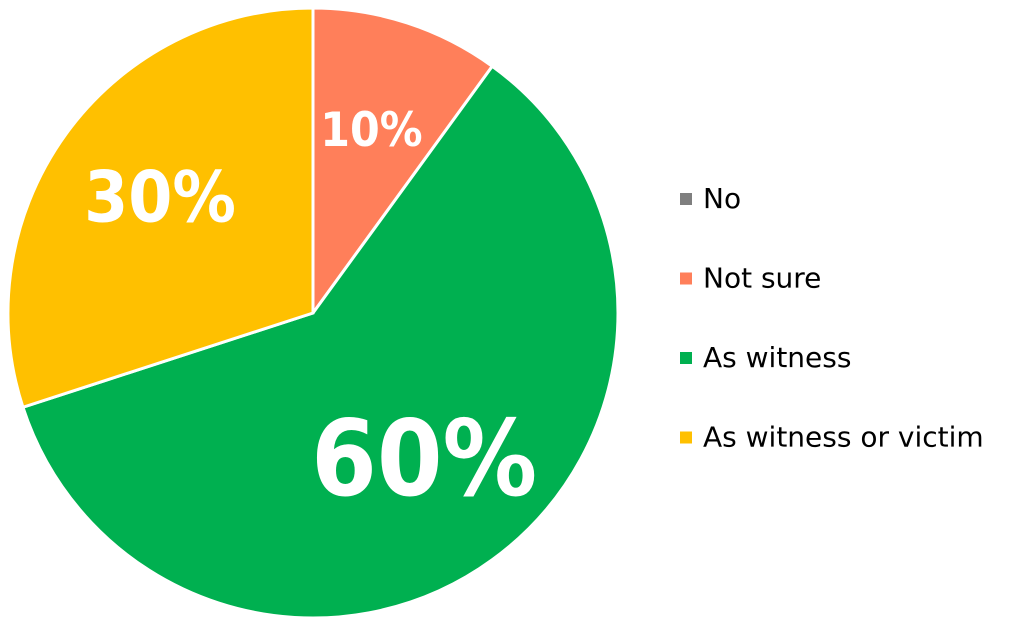 The width and height of the screenshot is (1024, 630). Describe the element at coordinates (722, 198) in the screenshot. I see `legend-label: No` at that location.